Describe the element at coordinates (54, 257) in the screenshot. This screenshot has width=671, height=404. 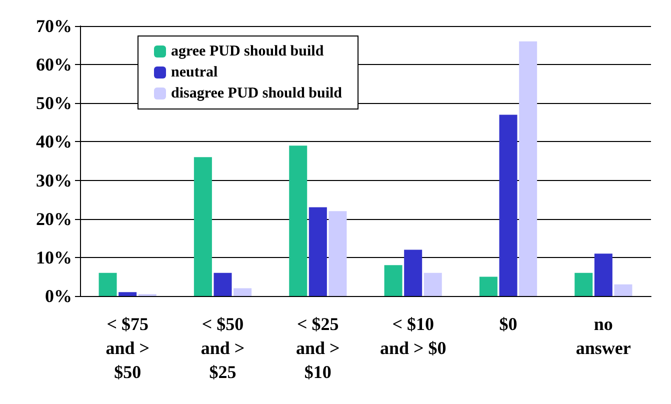
I see `y-tick-label: 10%` at that location.